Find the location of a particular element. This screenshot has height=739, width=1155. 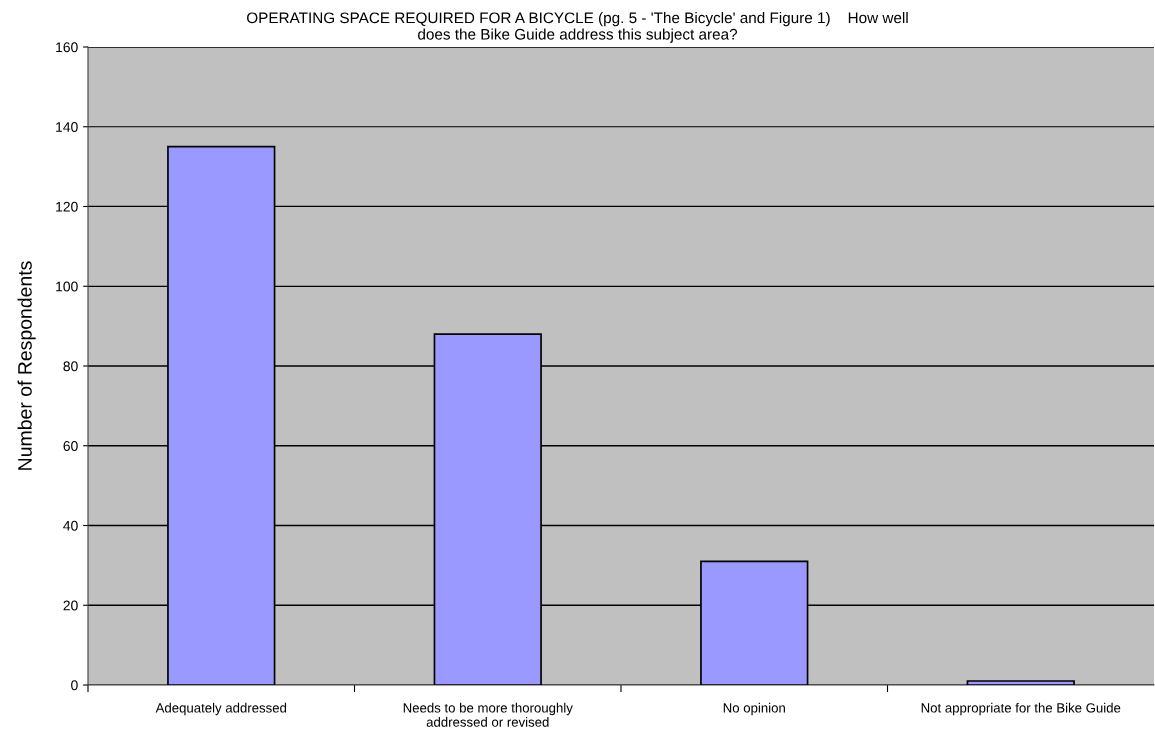

bar is located at coordinates (1020, 682).